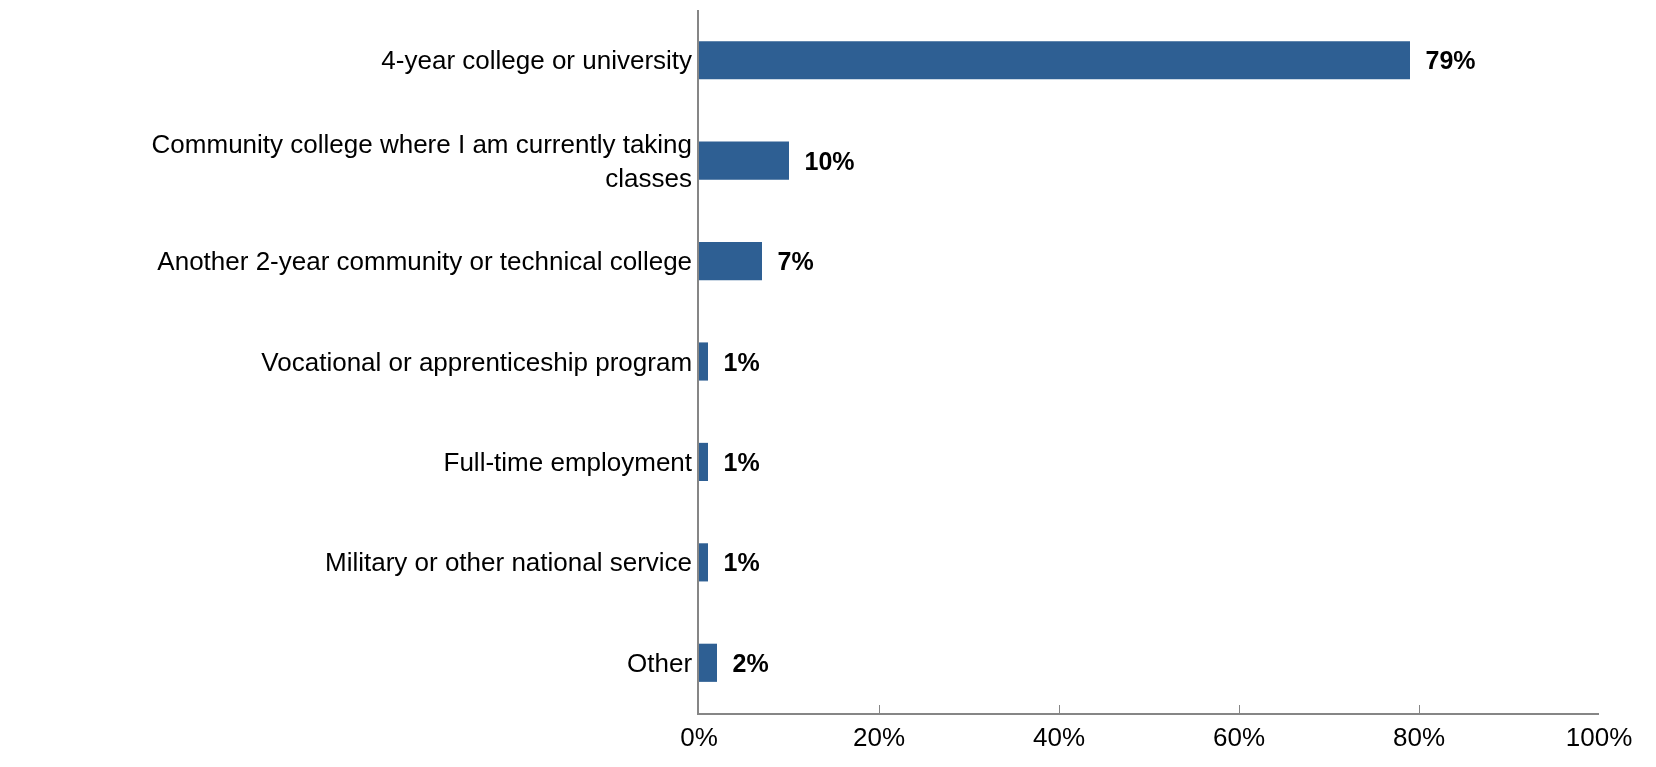  I want to click on y-tick-label: Full-time employment, so click(568, 462).